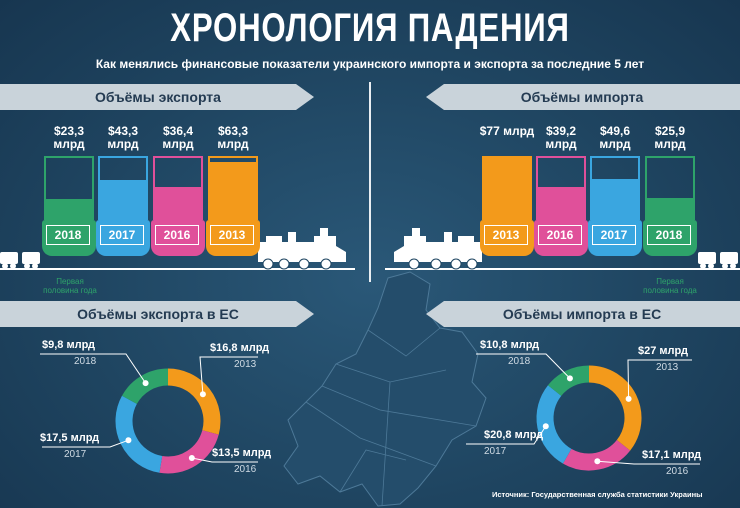 The image size is (740, 508). I want to click on import-banner-label: Объёмы импорта, so click(582, 97).